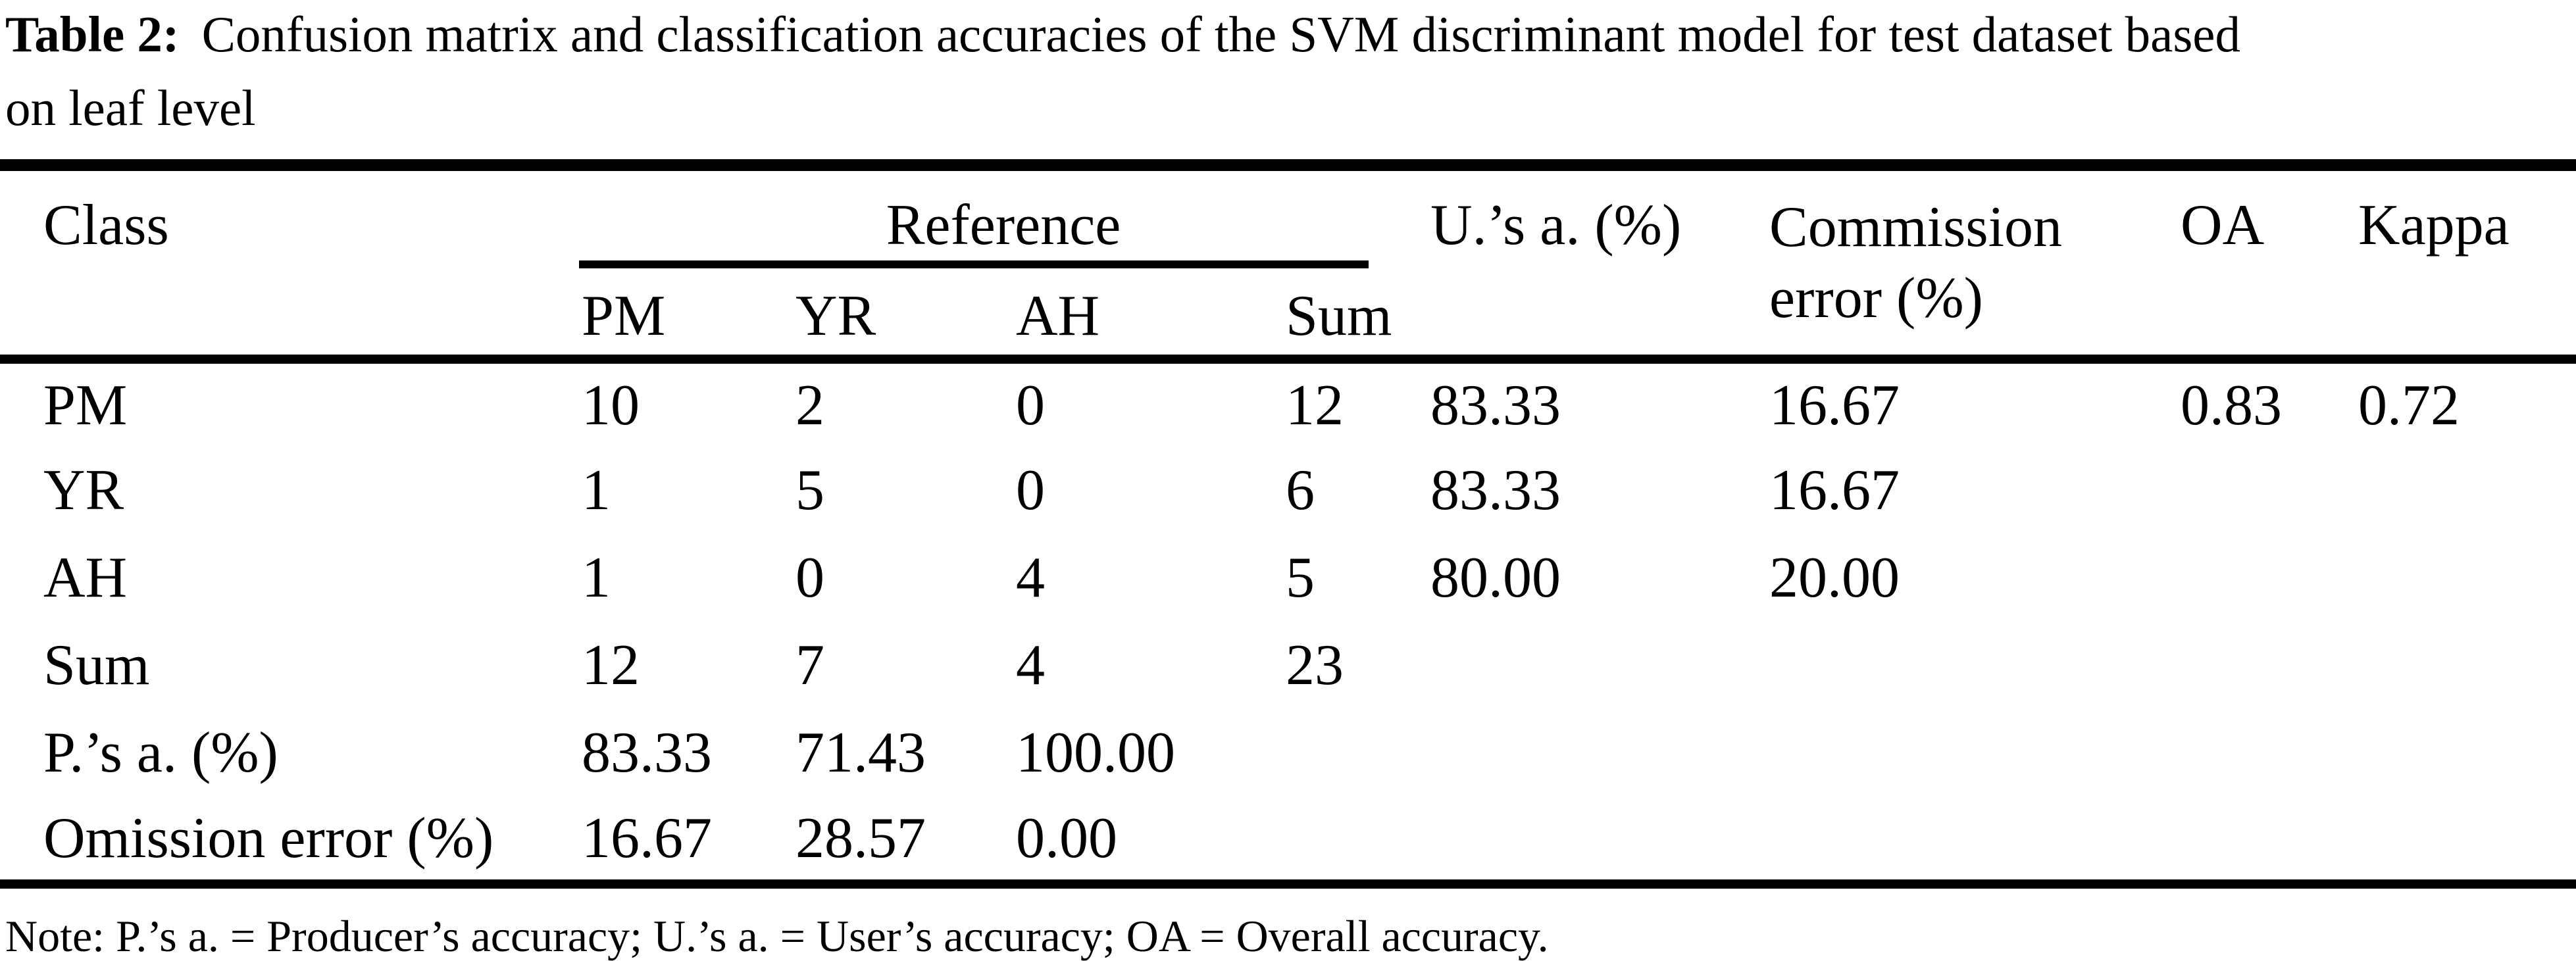  What do you see at coordinates (1834, 578) in the screenshot?
I see `cell-commission-error: 20.00` at bounding box center [1834, 578].